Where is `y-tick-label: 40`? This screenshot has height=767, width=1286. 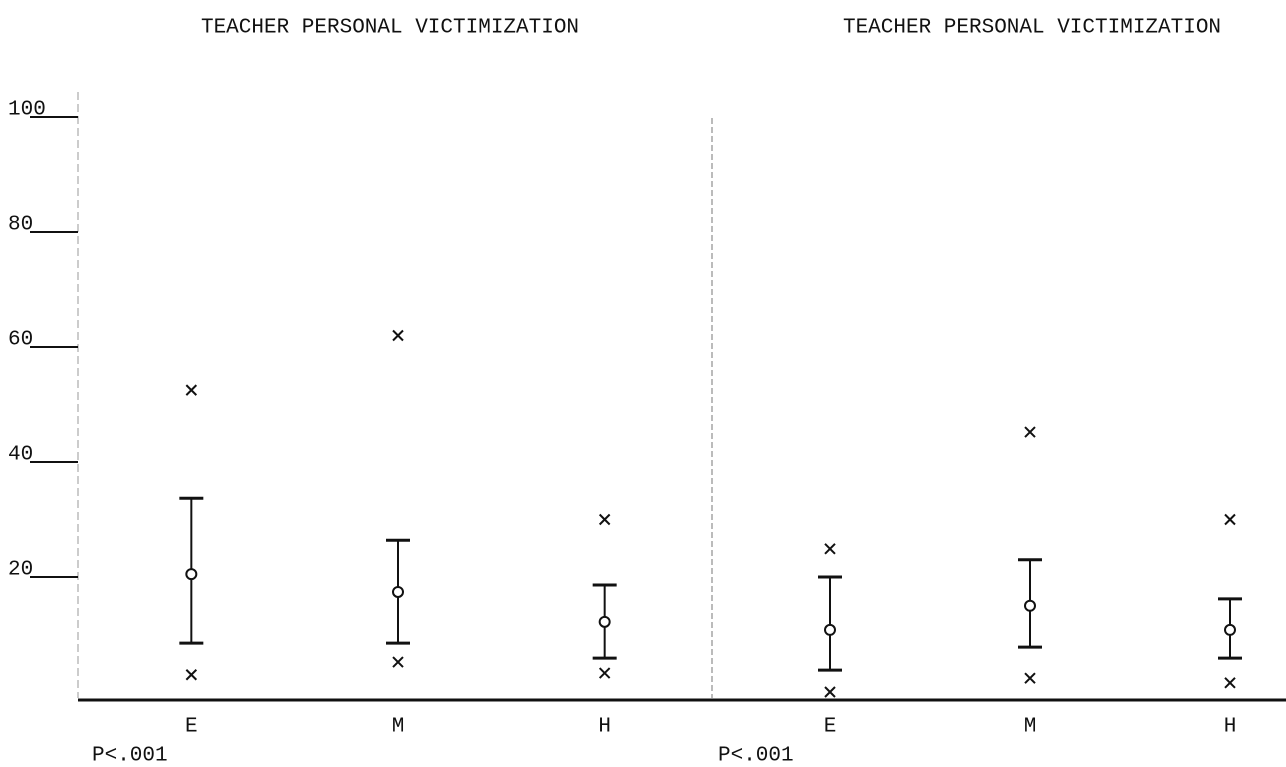 y-tick-label: 40 is located at coordinates (20, 455).